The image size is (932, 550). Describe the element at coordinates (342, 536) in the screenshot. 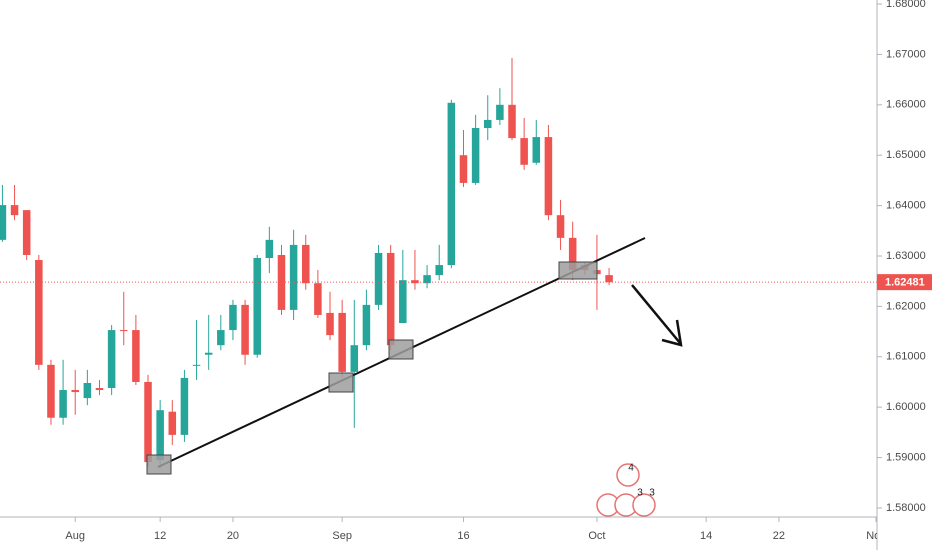

I see `x-tick-label: Sep` at that location.